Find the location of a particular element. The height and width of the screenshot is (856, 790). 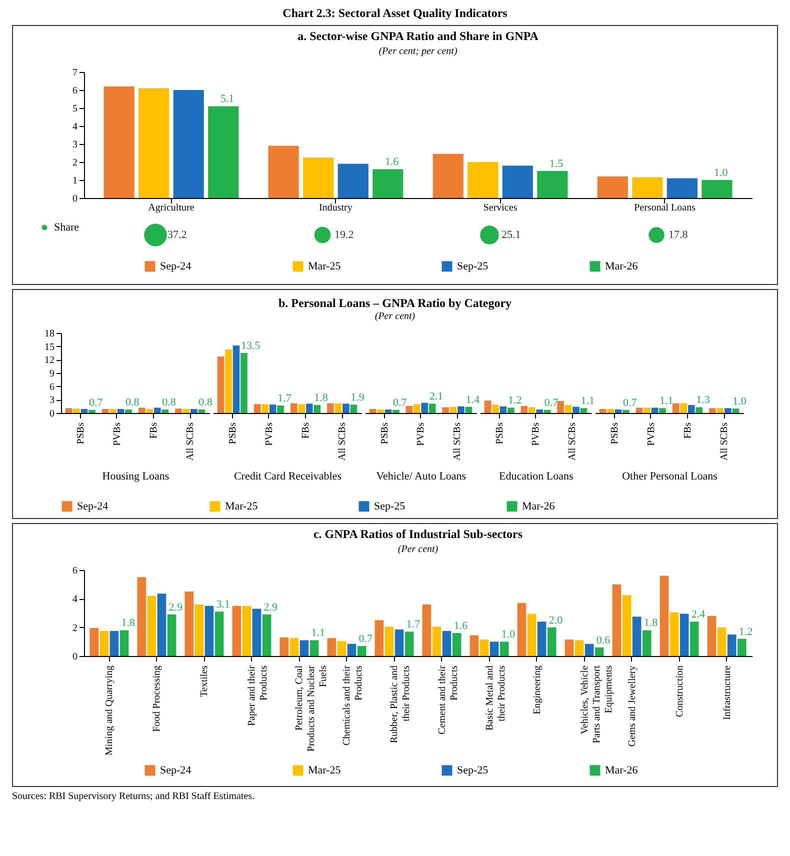

x-axis-title: Vehicle/ Auto Loans is located at coordinates (421, 476).